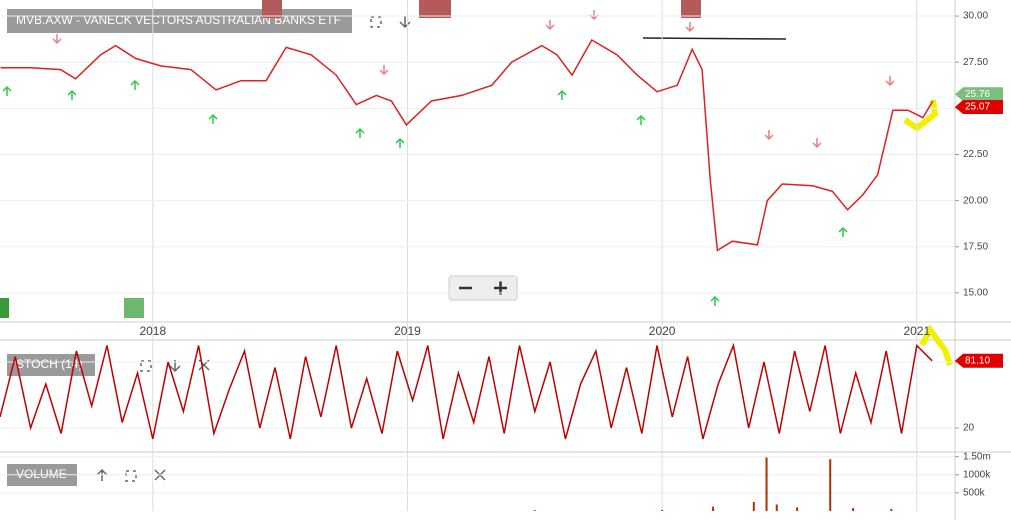  What do you see at coordinates (102, 474) in the screenshot?
I see `up-icon` at bounding box center [102, 474].